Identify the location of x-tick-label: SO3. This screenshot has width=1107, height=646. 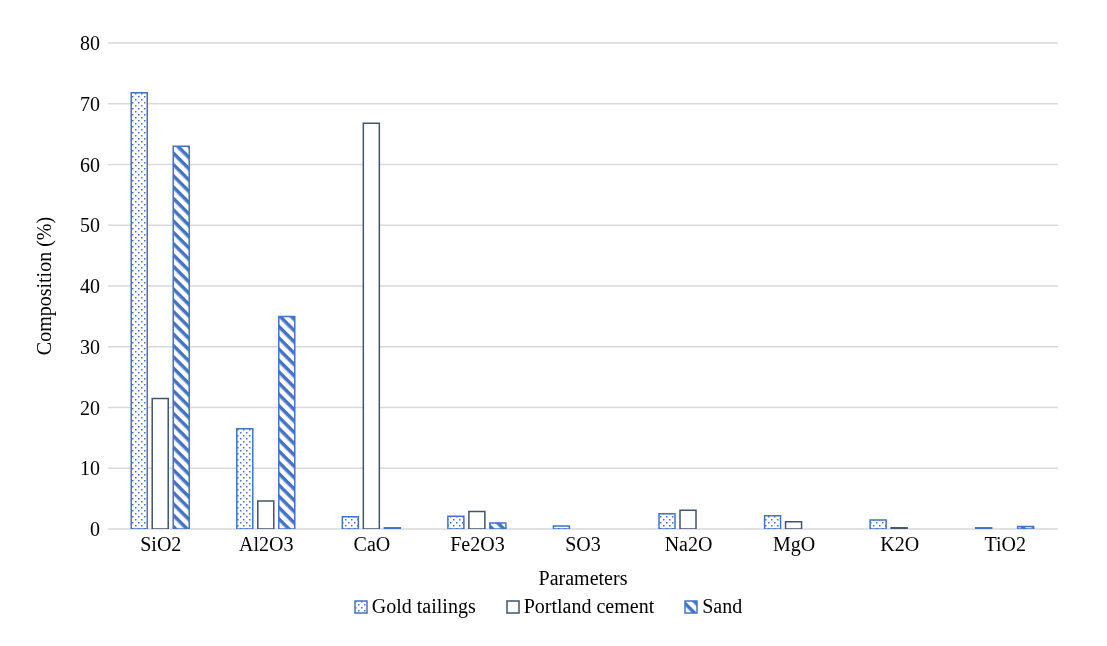
(583, 544).